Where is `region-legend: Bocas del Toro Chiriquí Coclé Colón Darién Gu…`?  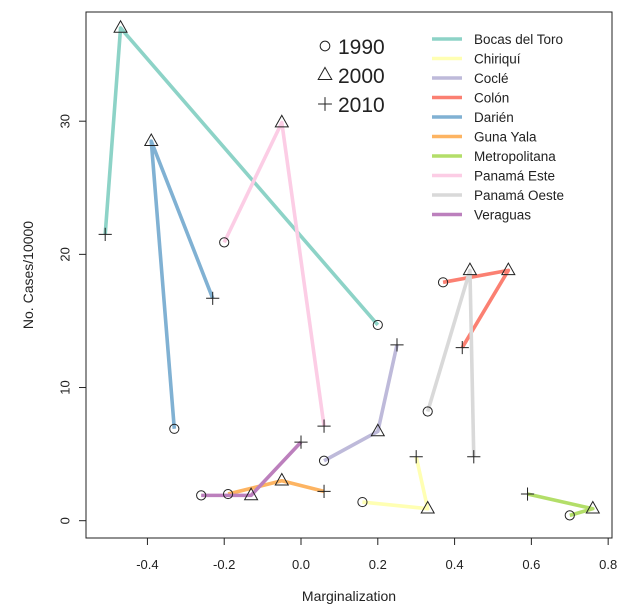
region-legend: Bocas del Toro Chiriquí Coclé Colón Darién Gu… is located at coordinates (498, 127).